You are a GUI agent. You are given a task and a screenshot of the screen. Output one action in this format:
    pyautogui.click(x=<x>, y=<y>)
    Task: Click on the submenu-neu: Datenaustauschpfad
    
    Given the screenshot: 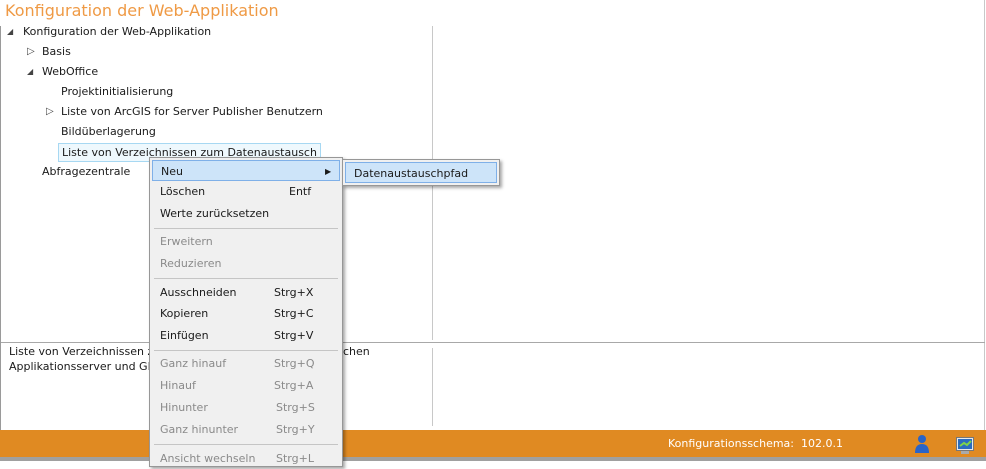 What is the action you would take?
    pyautogui.click(x=421, y=172)
    